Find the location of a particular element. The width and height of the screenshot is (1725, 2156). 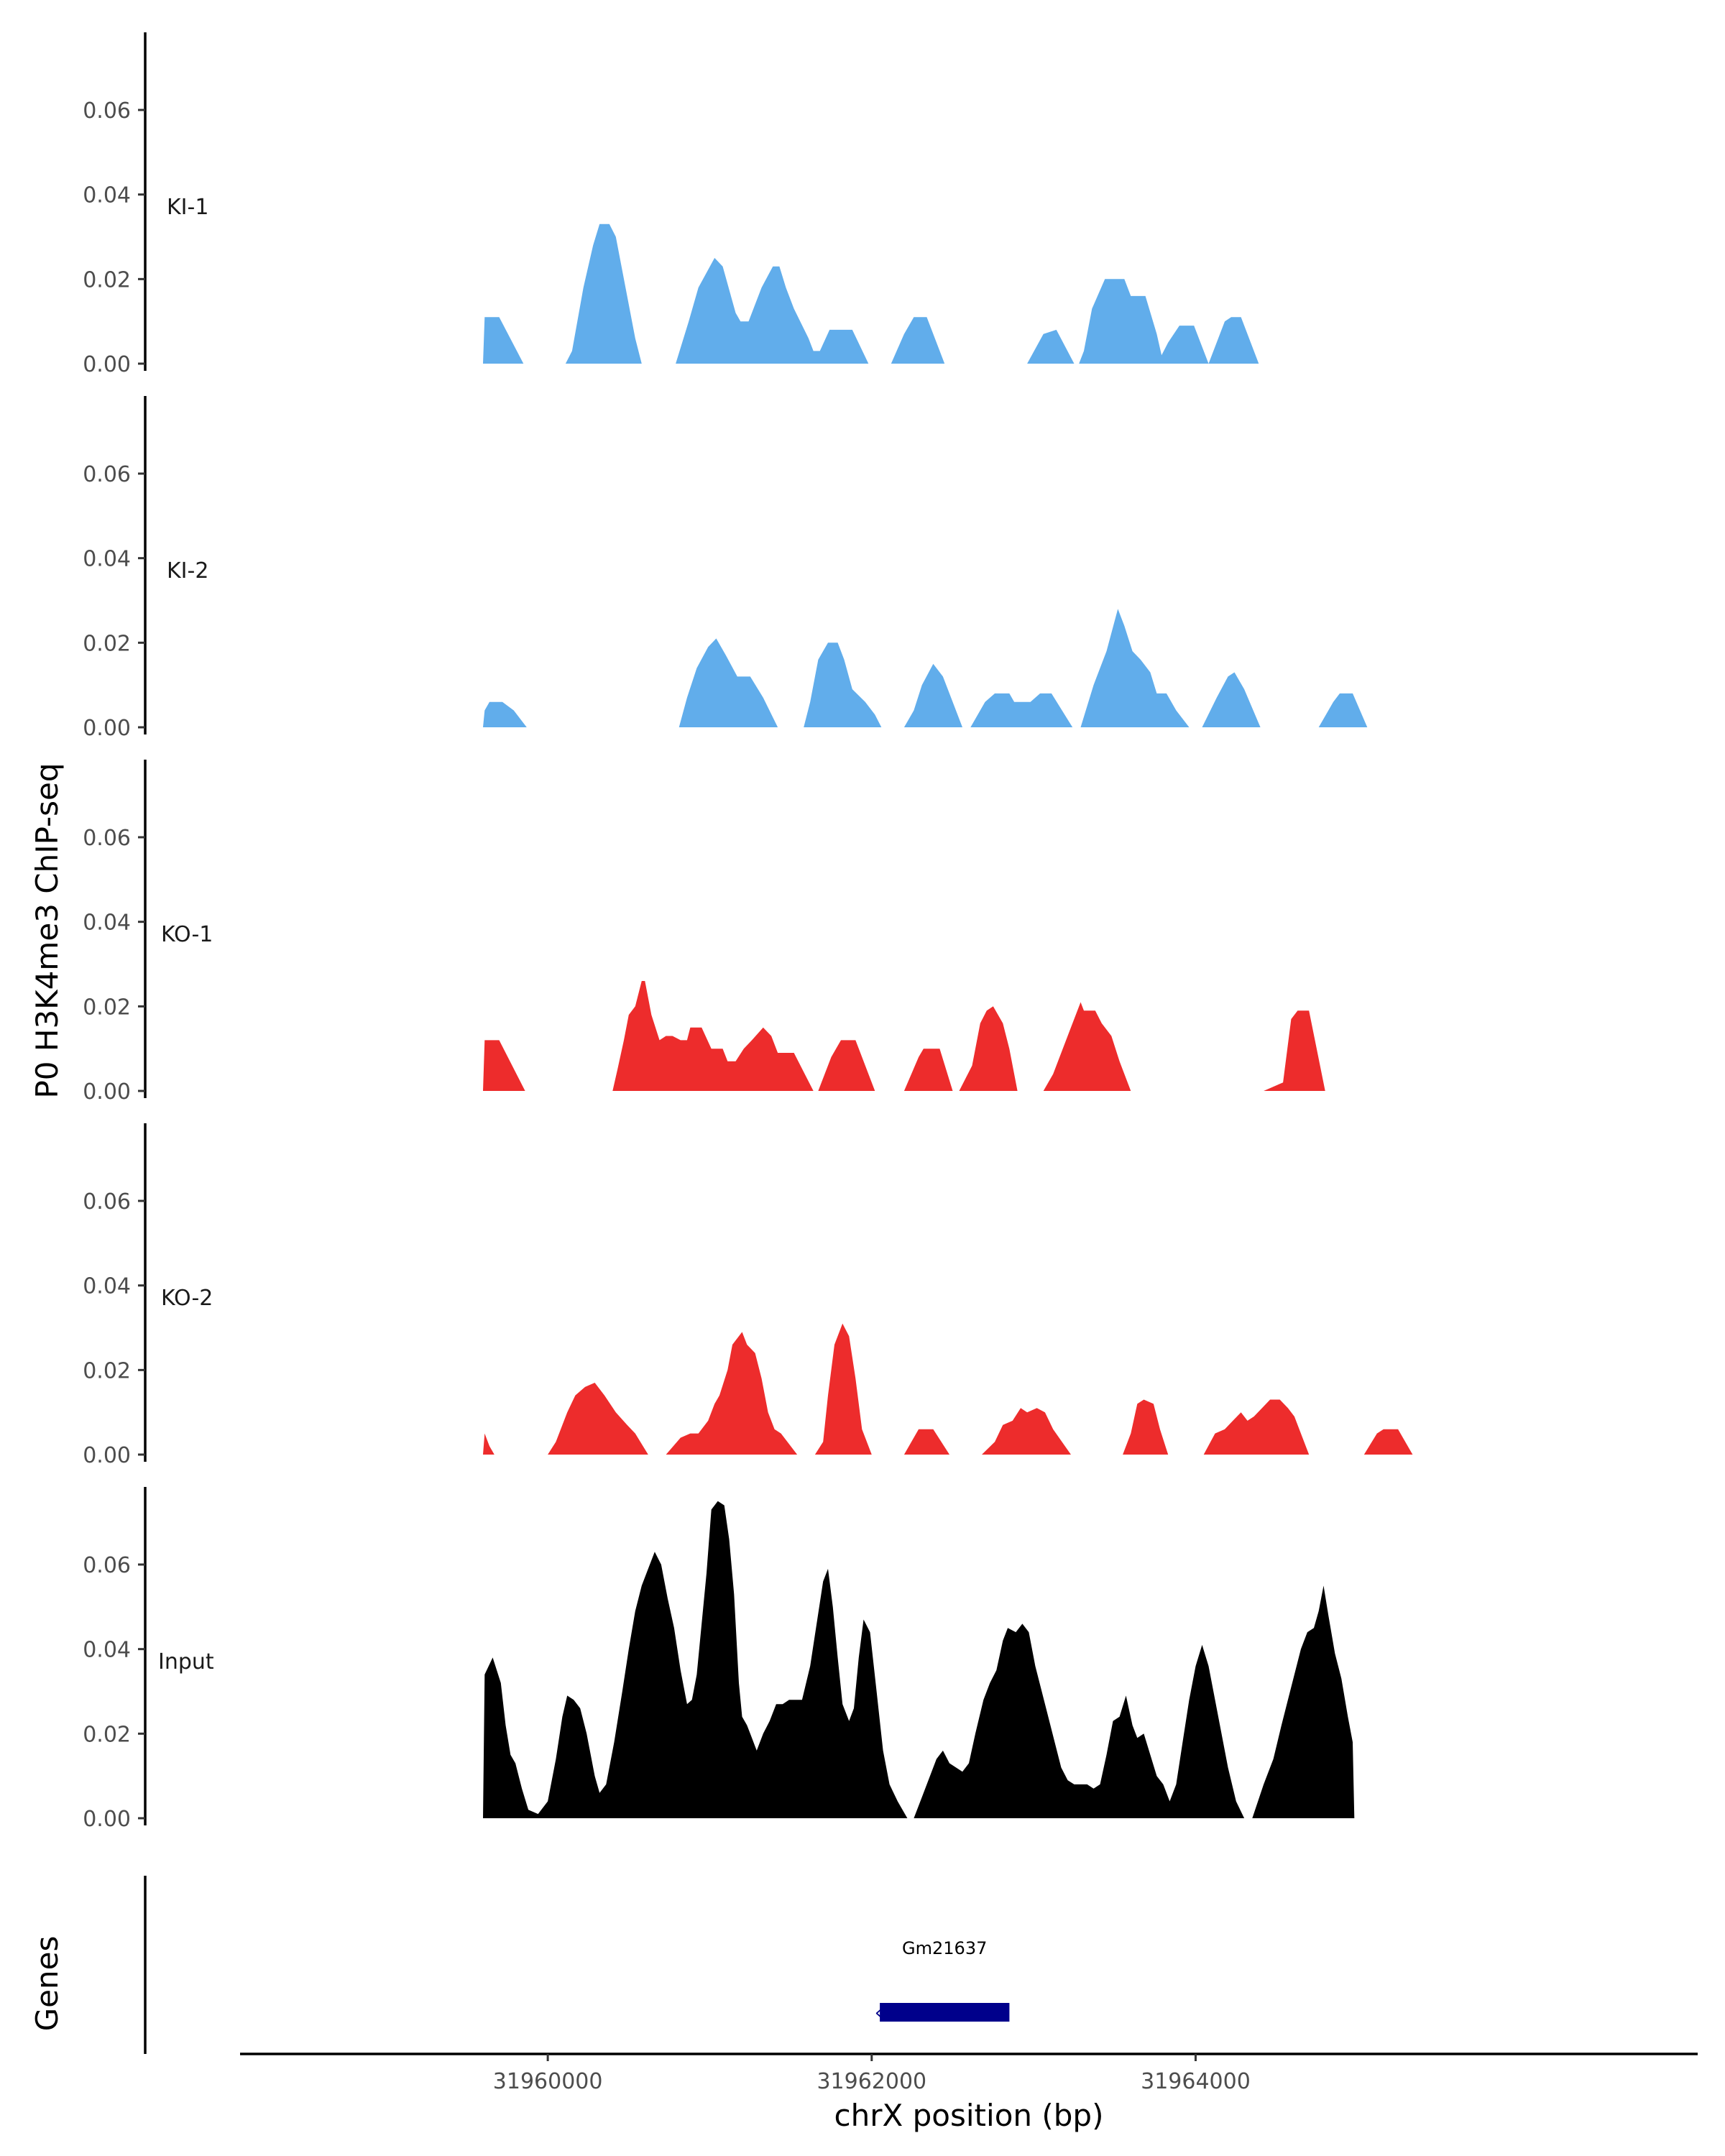

track-ki-1-y-tick-label: 0.06 is located at coordinates (107, 111).